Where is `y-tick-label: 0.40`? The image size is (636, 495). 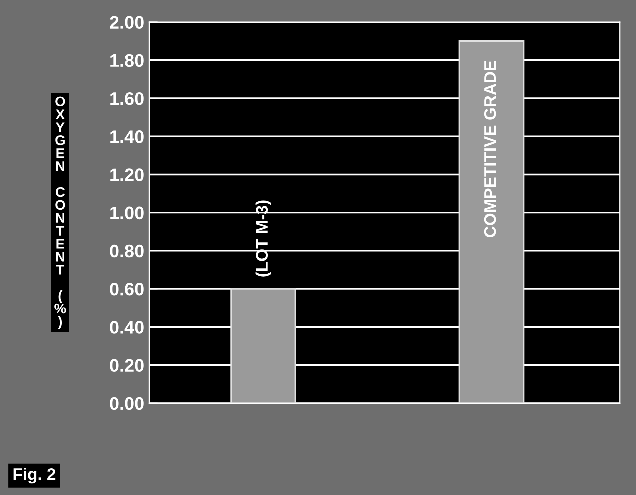 y-tick-label: 0.40 is located at coordinates (127, 327).